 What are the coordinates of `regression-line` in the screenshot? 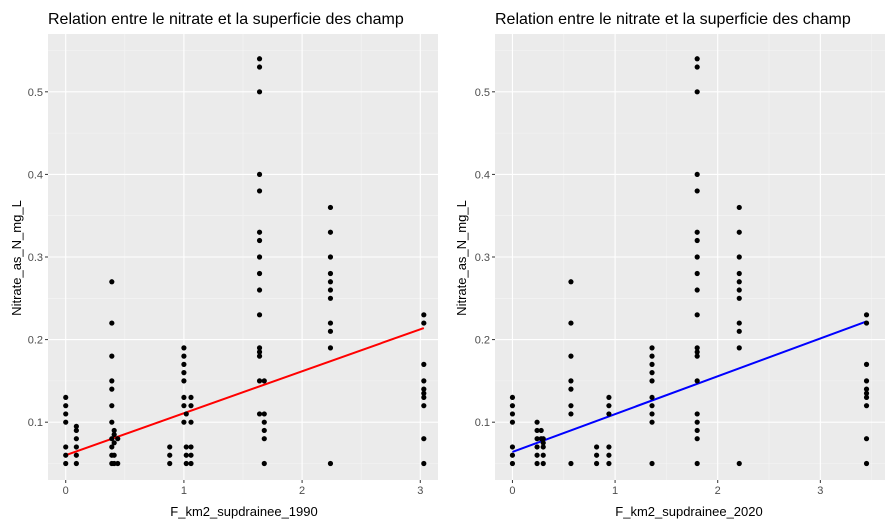 It's located at (245, 392).